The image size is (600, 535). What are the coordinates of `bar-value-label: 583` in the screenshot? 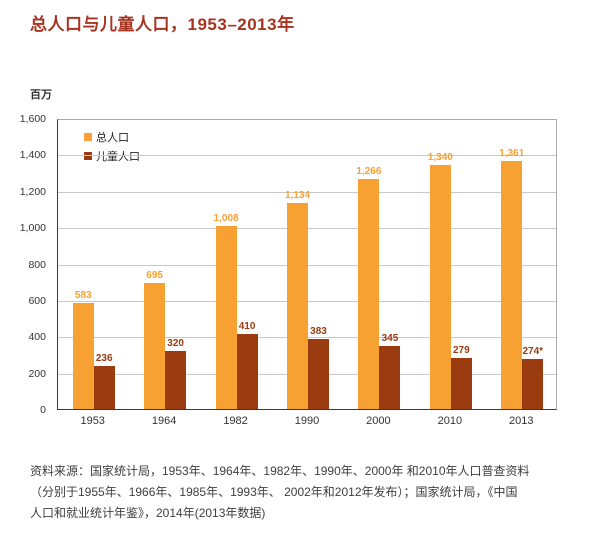 It's located at (83, 295).